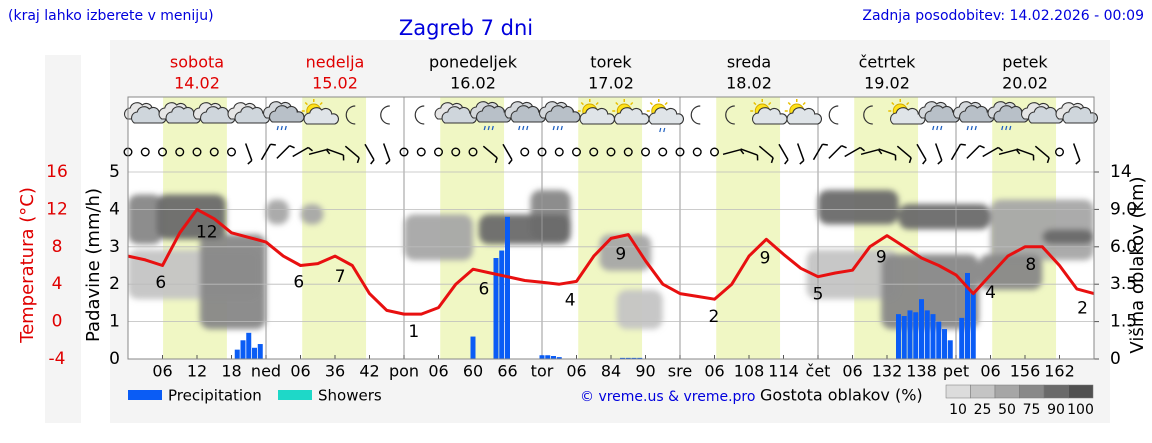 This screenshot has height=443, width=1152. Describe the element at coordinates (956, 371) in the screenshot. I see `x-tick-label: pet` at that location.